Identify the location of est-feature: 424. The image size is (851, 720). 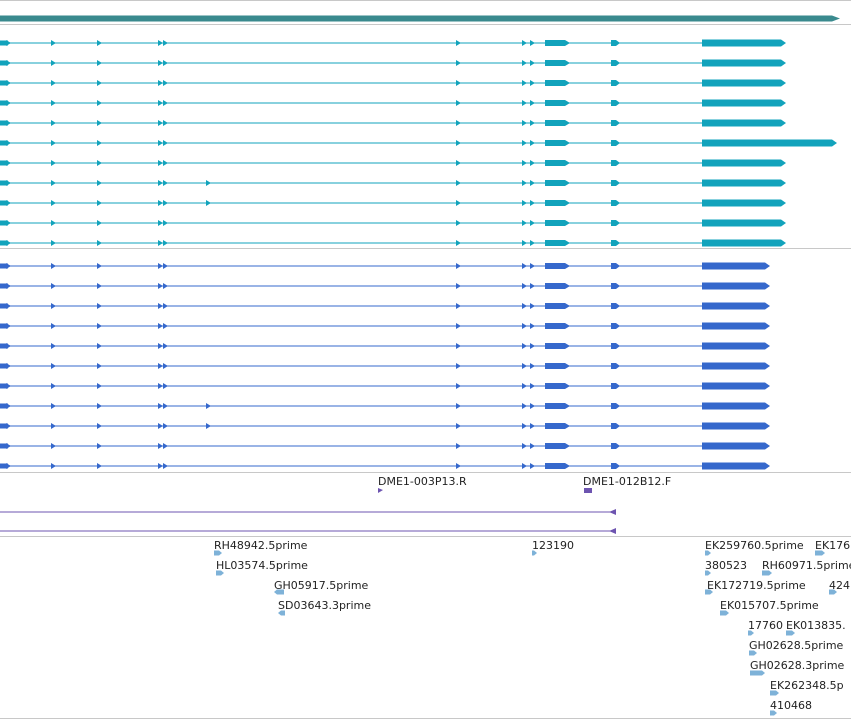
(839, 587).